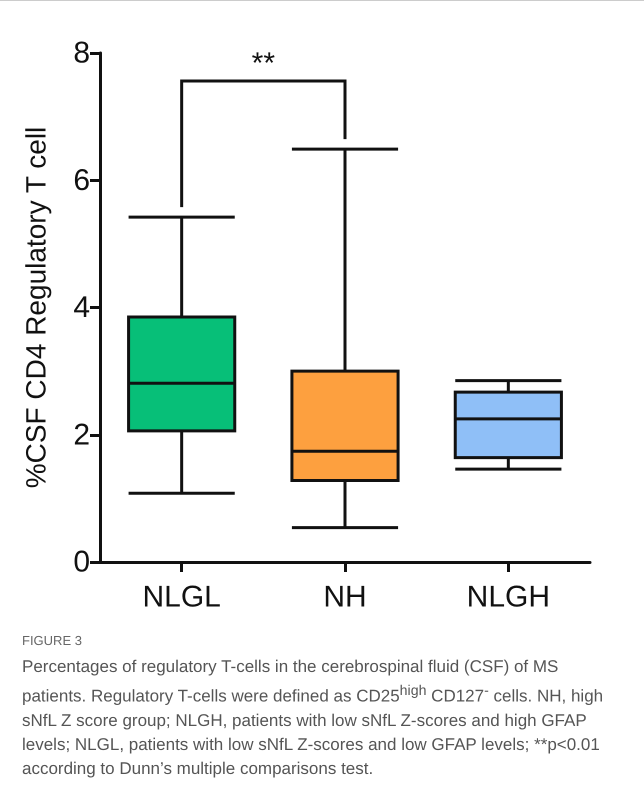  What do you see at coordinates (81, 180) in the screenshot?
I see `y-tick-label: 6` at bounding box center [81, 180].